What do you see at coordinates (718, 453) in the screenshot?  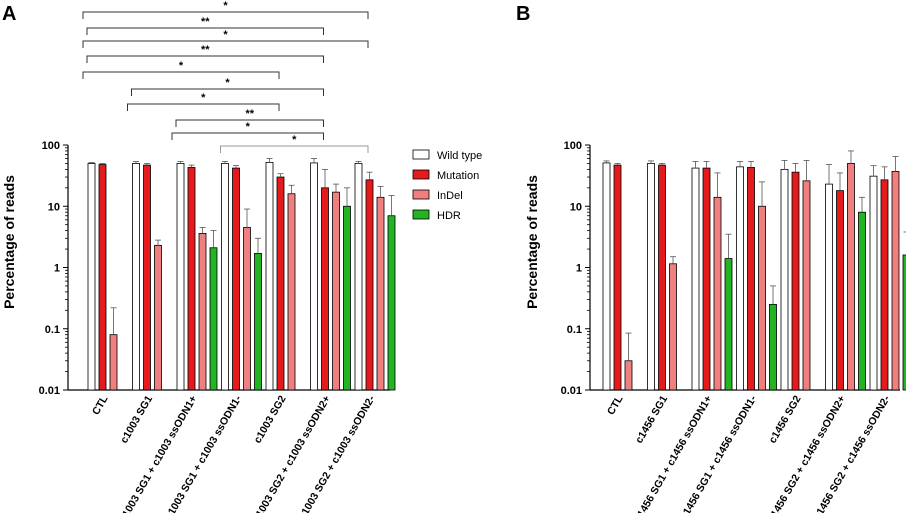 I see `category-label: c1456 SG1 + c1456 ssODN1-` at bounding box center [718, 453].